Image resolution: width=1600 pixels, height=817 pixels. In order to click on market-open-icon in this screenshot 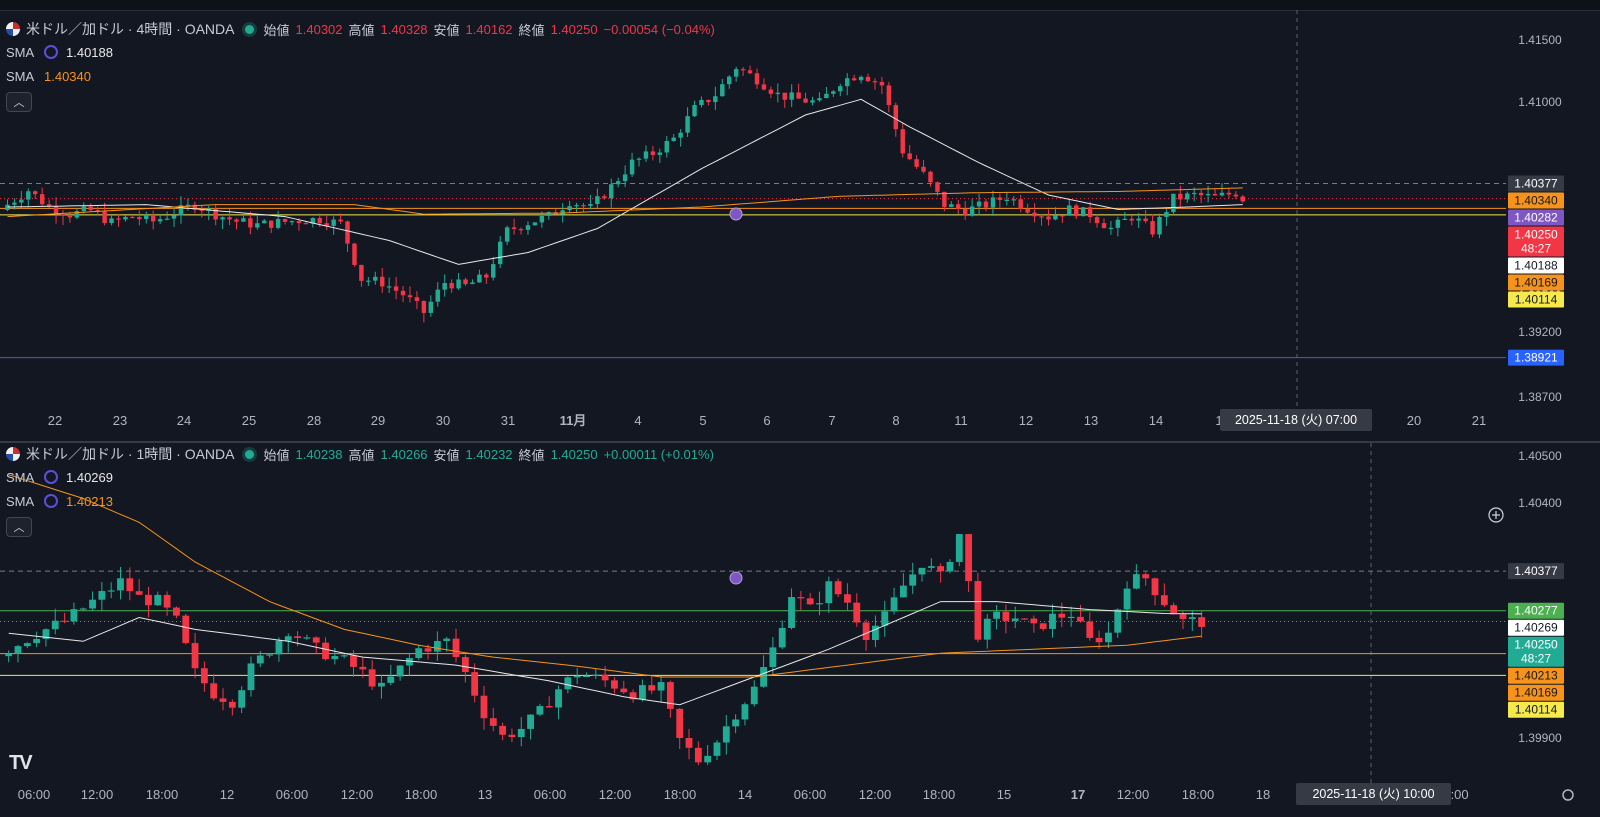, I will do `click(249, 454)`.